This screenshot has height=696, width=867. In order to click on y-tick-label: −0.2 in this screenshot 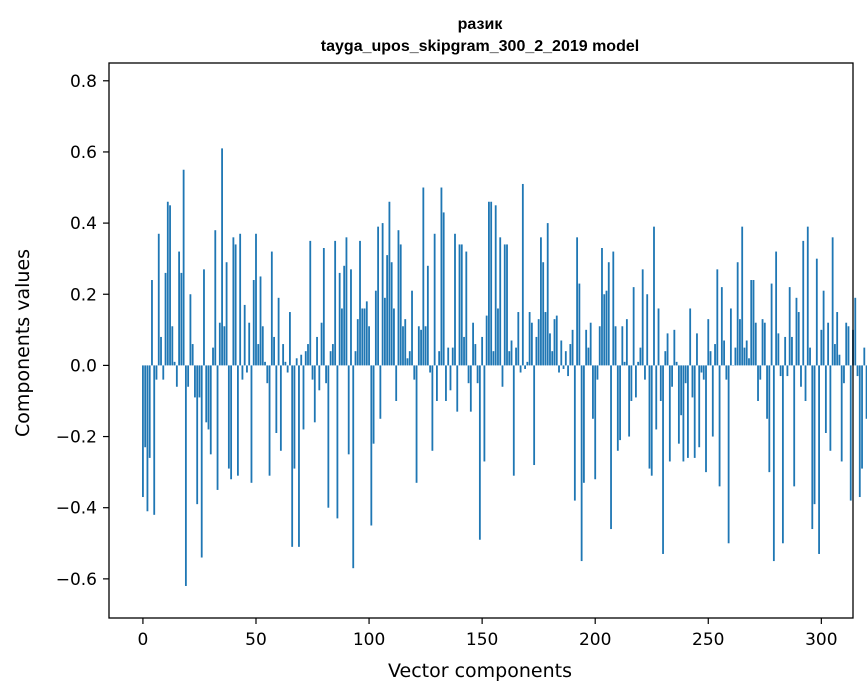, I will do `click(76, 438)`.